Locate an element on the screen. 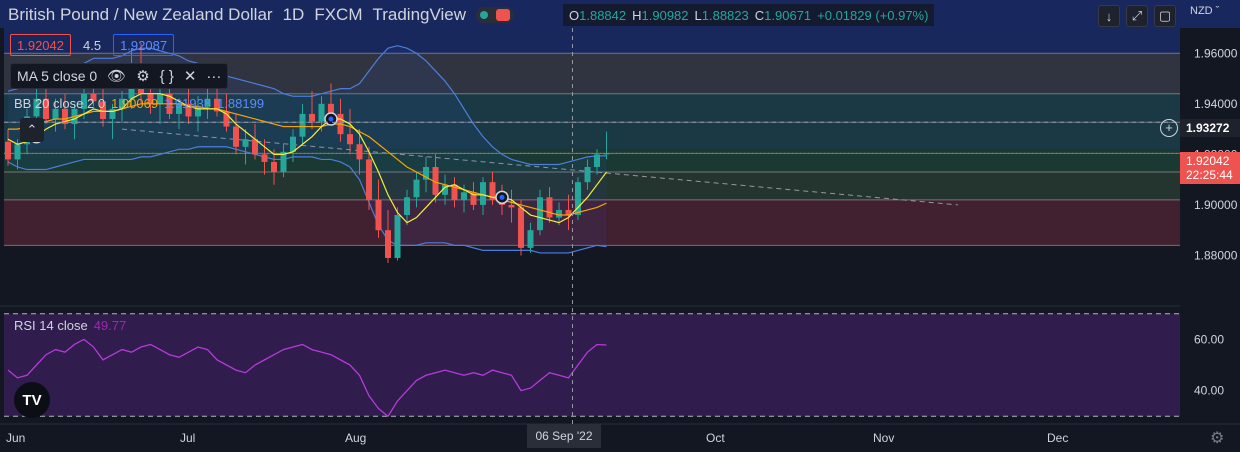  close-icon: ✕ is located at coordinates (190, 76).